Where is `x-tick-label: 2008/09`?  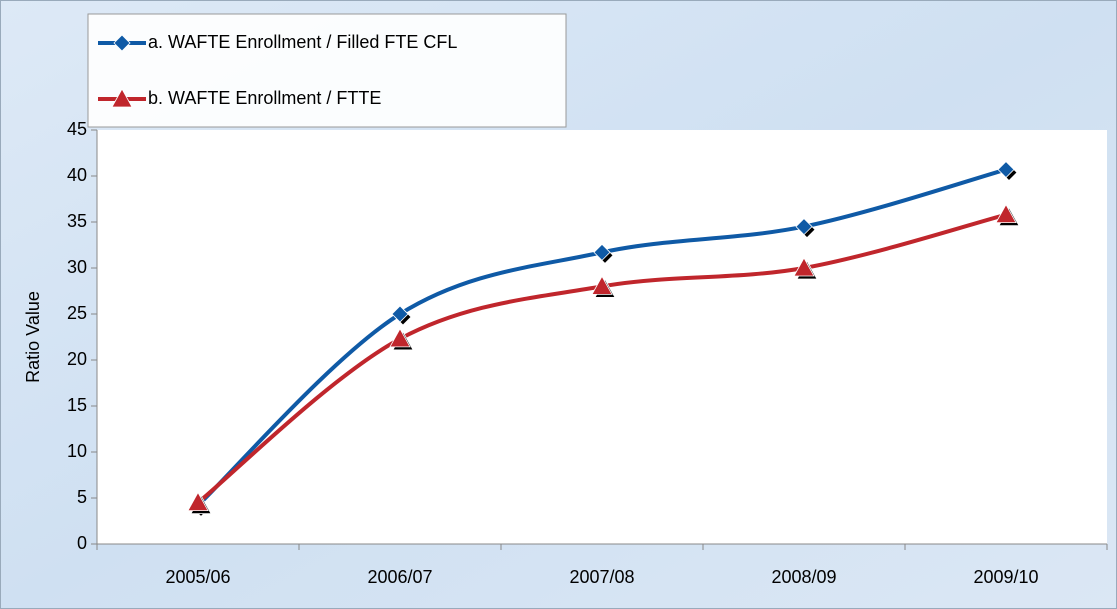 x-tick-label: 2008/09 is located at coordinates (803, 577).